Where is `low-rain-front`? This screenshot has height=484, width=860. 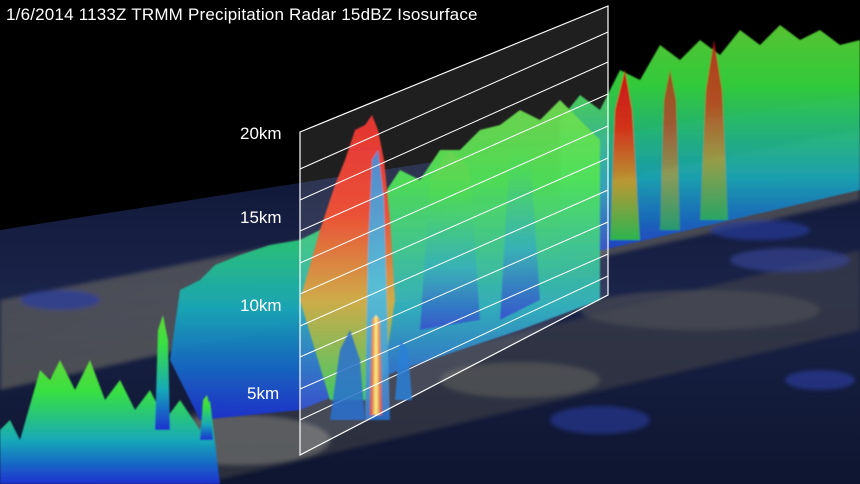 low-rain-front is located at coordinates (371, 375).